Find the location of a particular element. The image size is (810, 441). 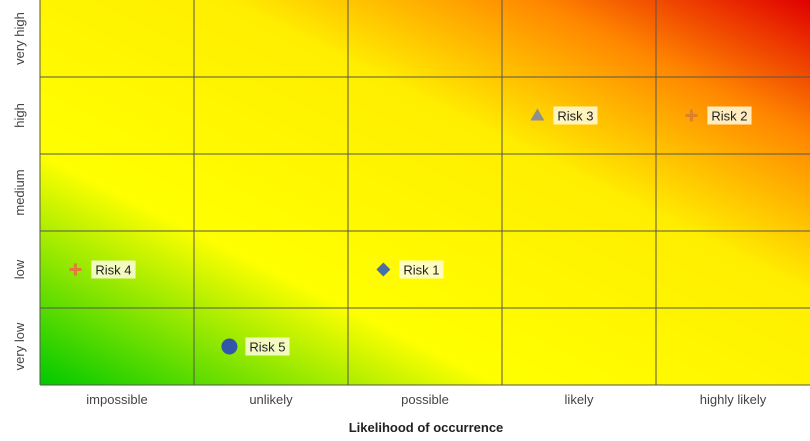

y-tick-label: medium is located at coordinates (19, 192).